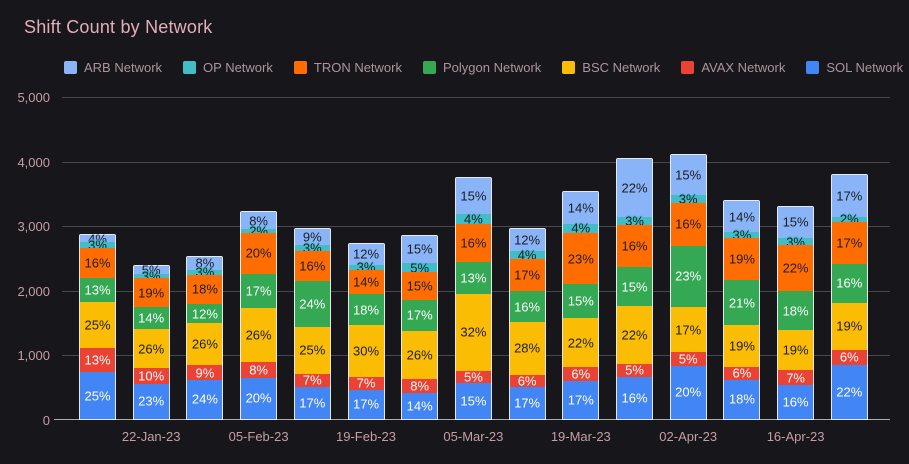  I want to click on segment-tron-network: 22%, so click(796, 268).